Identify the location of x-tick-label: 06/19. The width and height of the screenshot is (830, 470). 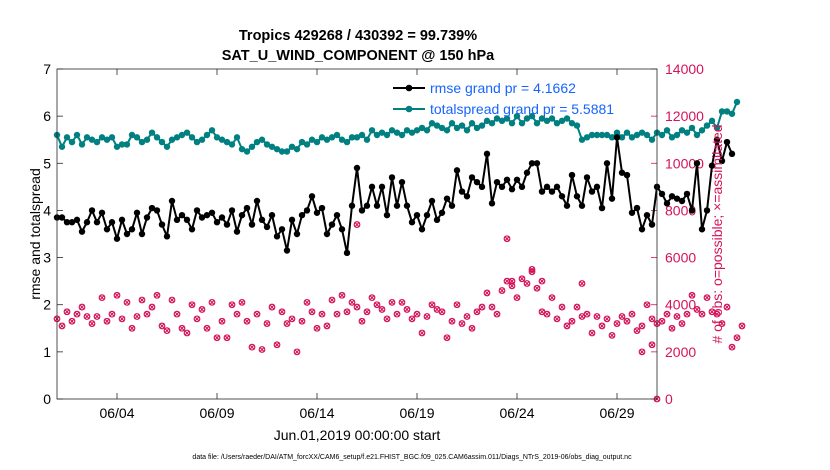
(416, 413).